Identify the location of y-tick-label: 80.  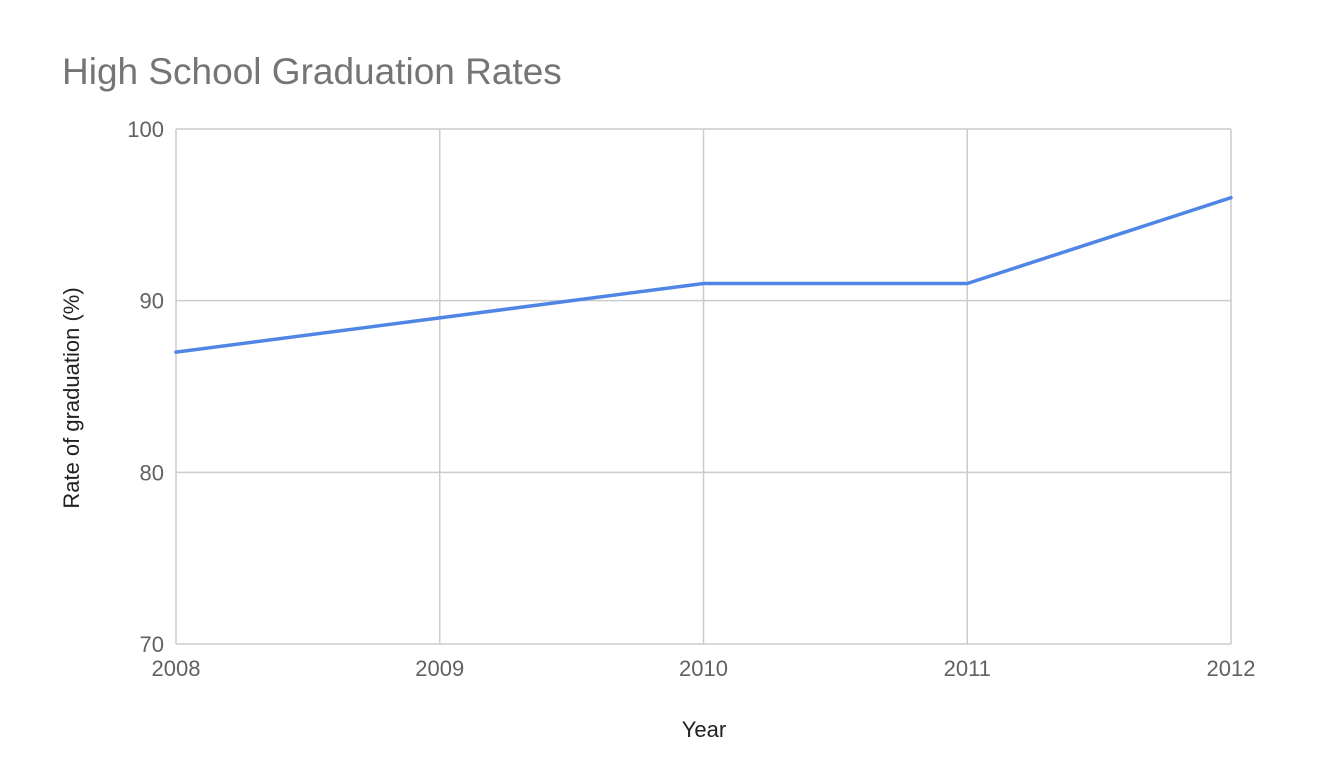
(152, 472).